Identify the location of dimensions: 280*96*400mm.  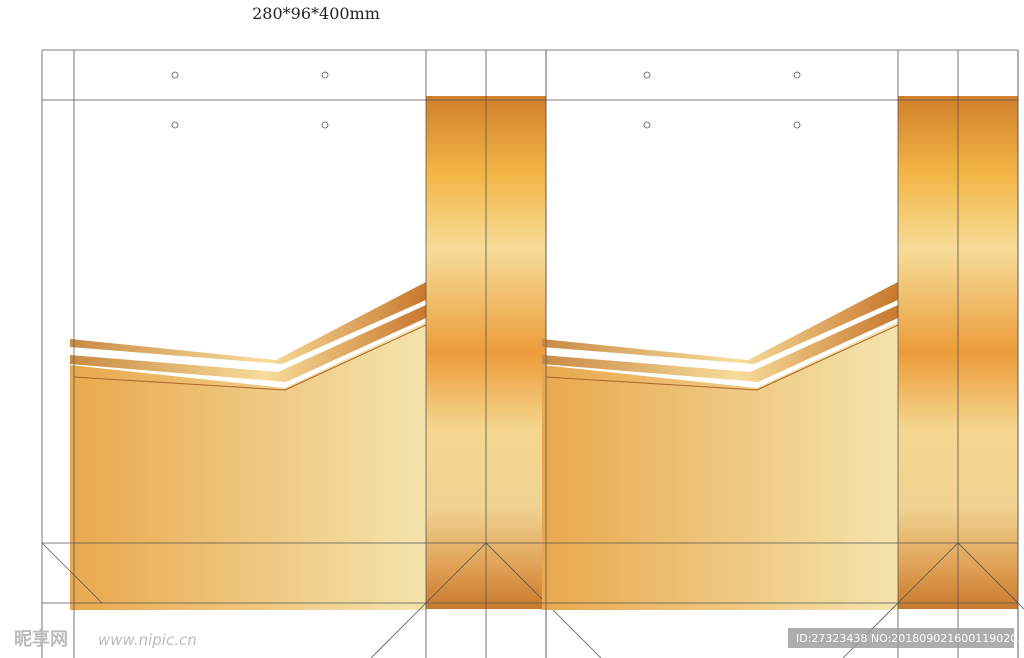
(316, 13).